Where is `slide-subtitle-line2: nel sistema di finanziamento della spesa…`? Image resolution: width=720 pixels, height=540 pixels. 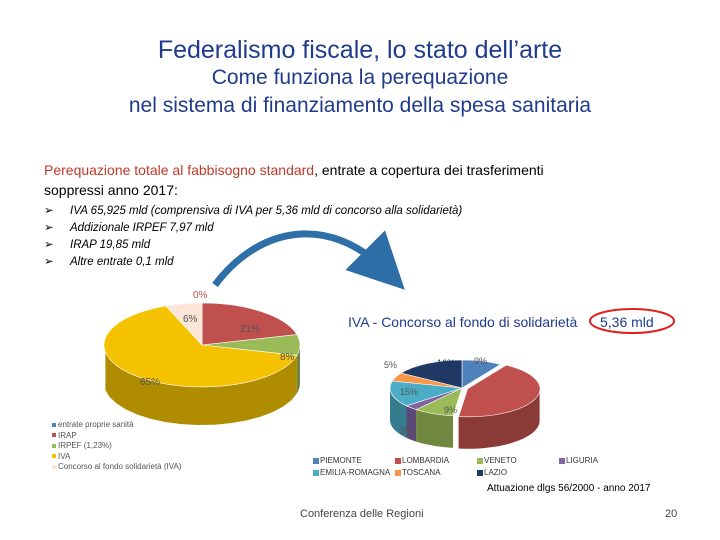 slide-subtitle-line2: nel sistema di finanziamento della spesa… is located at coordinates (360, 105).